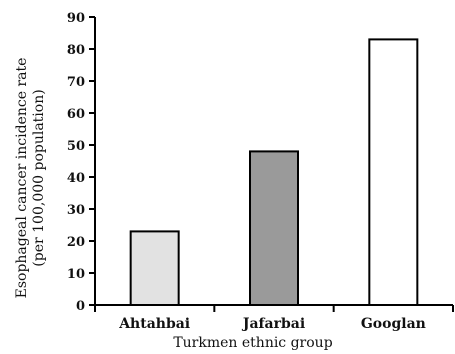 The image size is (455, 354). What do you see at coordinates (252, 343) in the screenshot?
I see `x-axis-title: Turkmen ethnic group` at bounding box center [252, 343].